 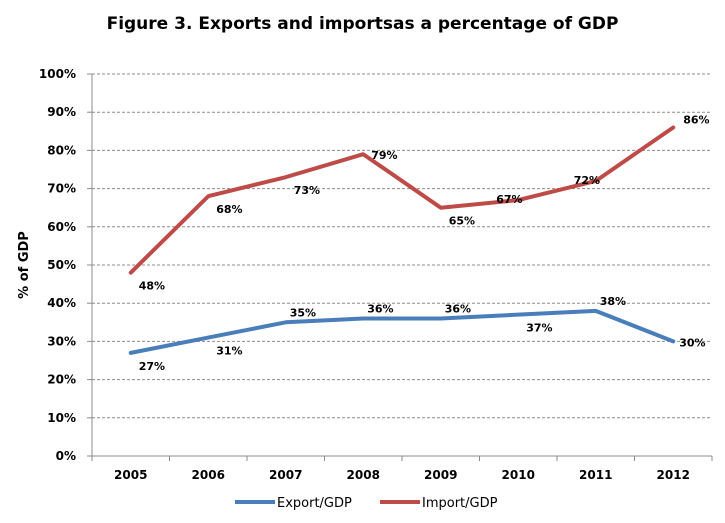 I want to click on data-label: 38%, so click(x=613, y=301).